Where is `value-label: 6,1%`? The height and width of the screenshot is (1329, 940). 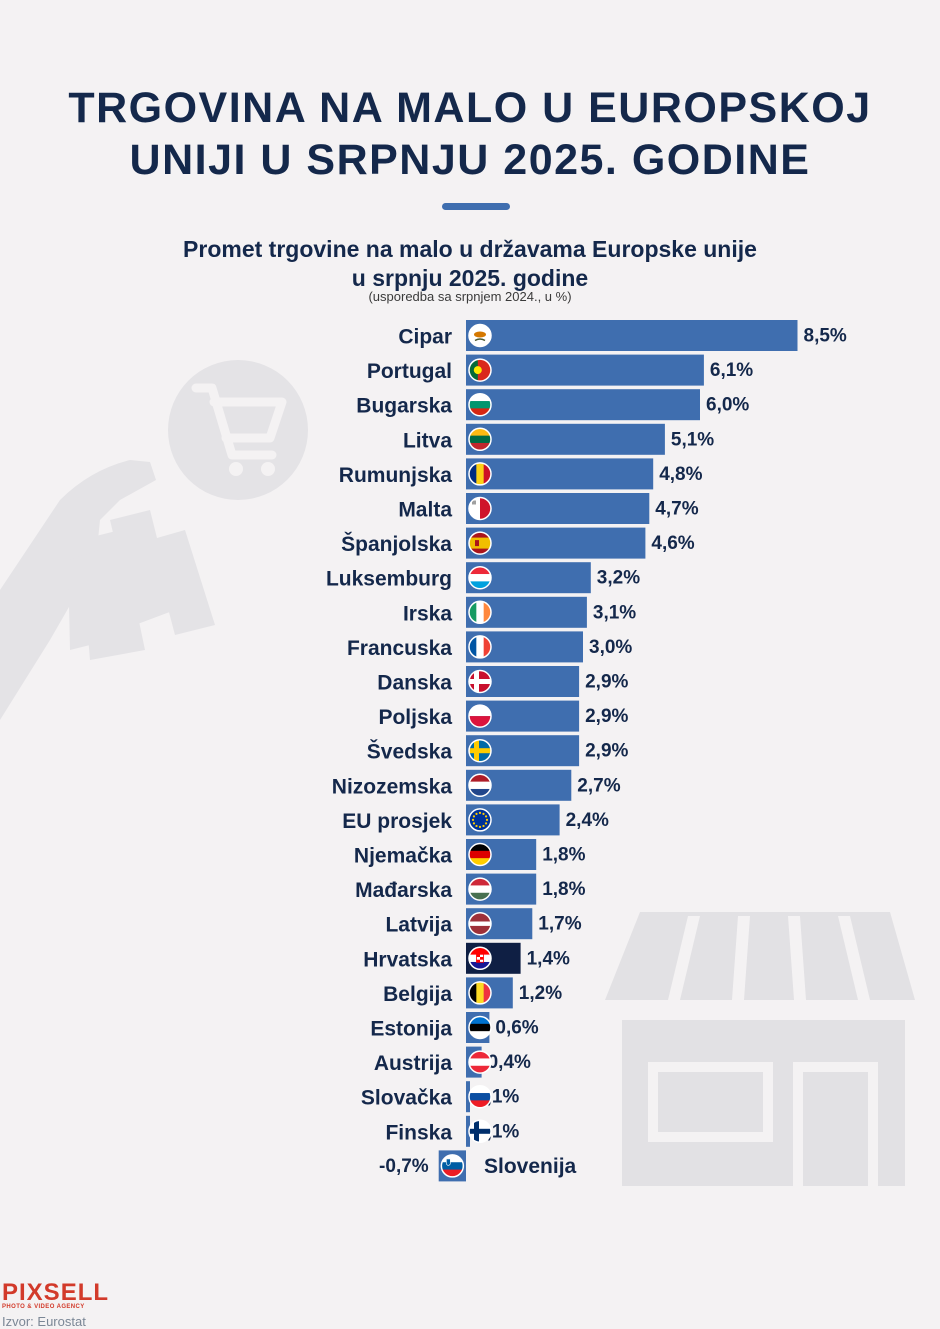 value-label: 6,1% is located at coordinates (731, 370).